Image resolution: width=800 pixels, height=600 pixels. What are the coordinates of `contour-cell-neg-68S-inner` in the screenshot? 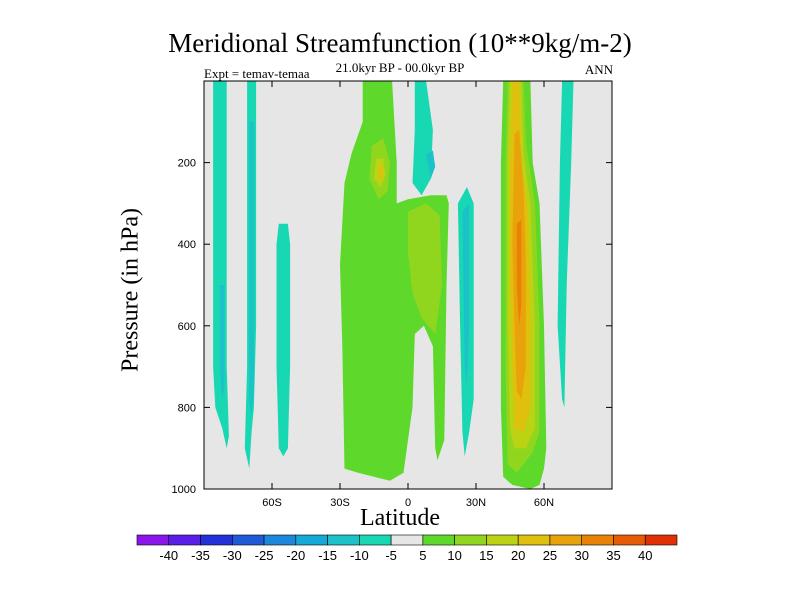 It's located at (251, 268).